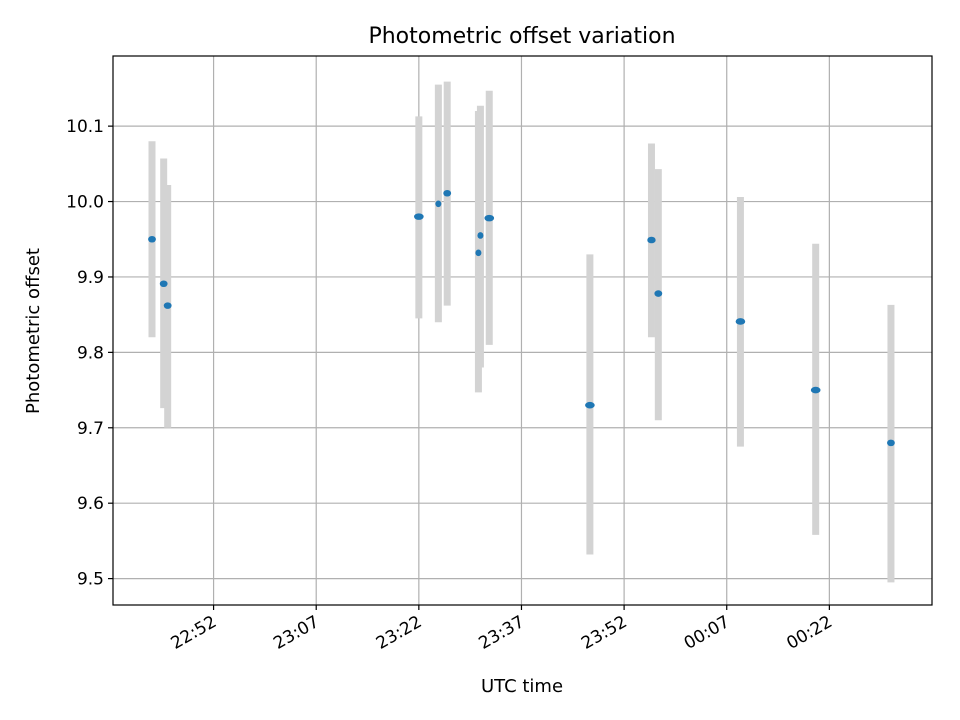 The width and height of the screenshot is (960, 720). Describe the element at coordinates (521, 36) in the screenshot. I see `chart-title: Photometric offset variation` at that location.